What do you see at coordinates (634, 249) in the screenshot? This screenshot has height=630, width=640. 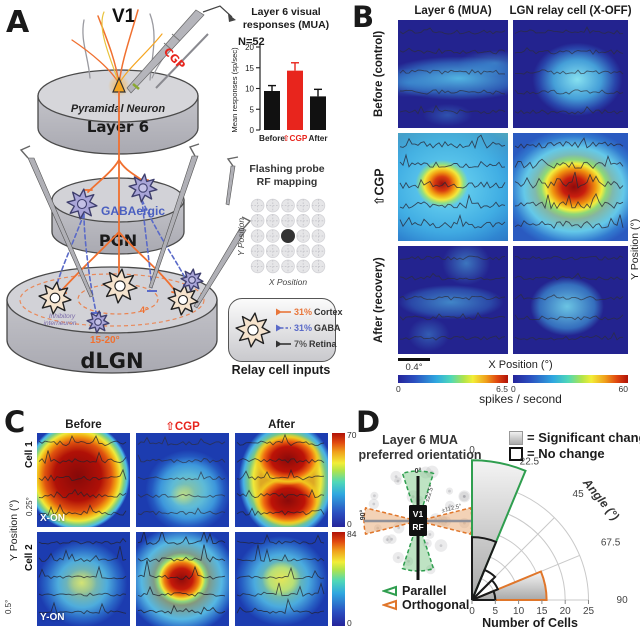 I see `b-y-axis-label: Y Position (°)` at bounding box center [634, 249].